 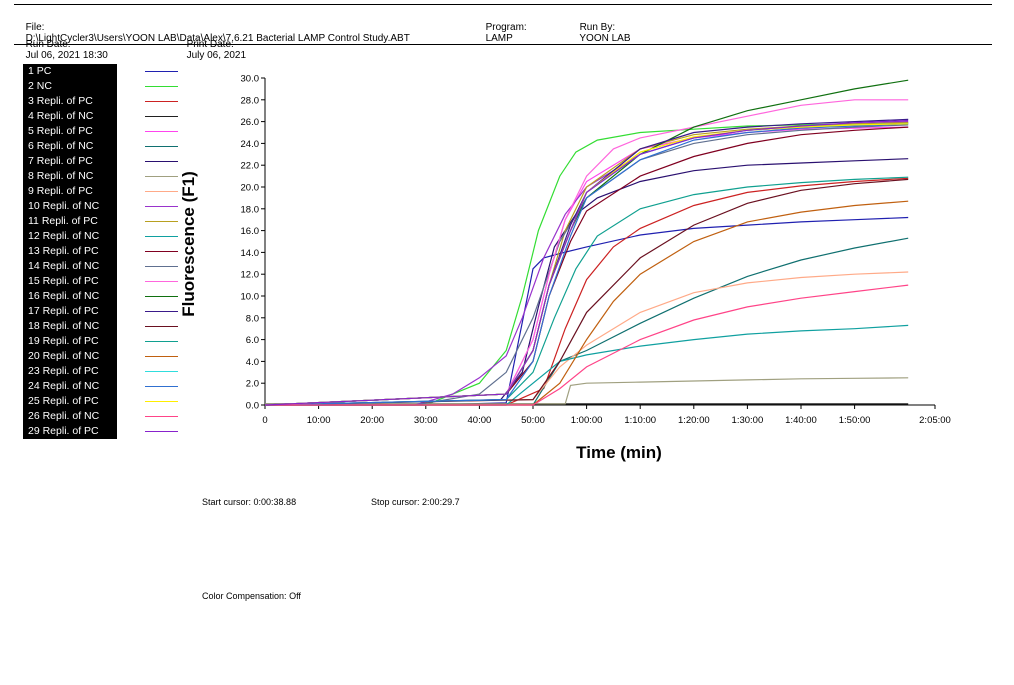 I want to click on legend-label: 18 Repli. of NC, so click(x=64, y=326).